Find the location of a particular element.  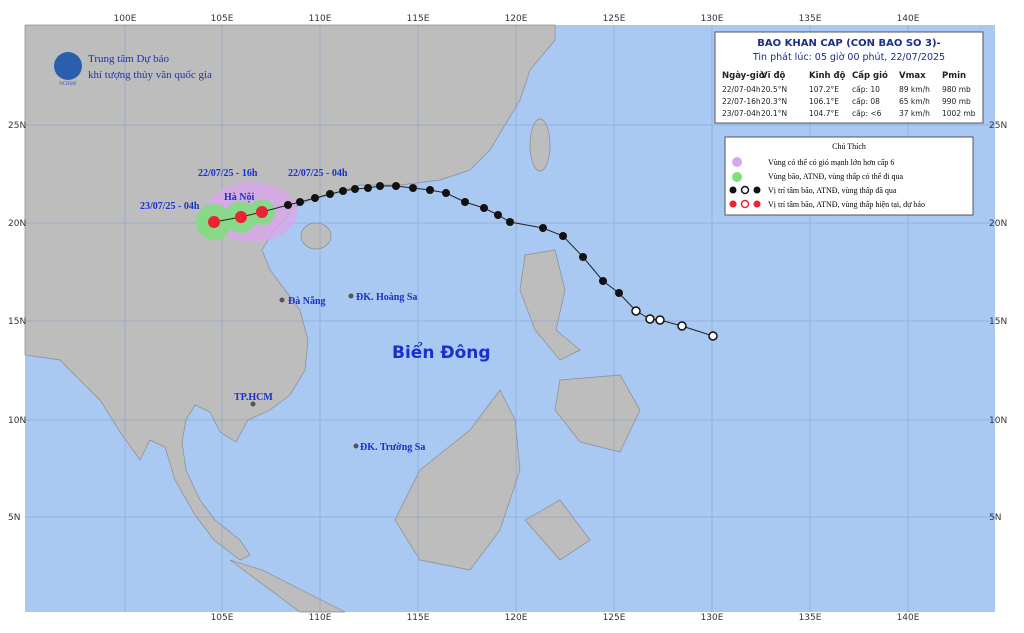

bulletin-title: BAO KHAN CAP (CON BAO SO 3)- is located at coordinates (848, 43).